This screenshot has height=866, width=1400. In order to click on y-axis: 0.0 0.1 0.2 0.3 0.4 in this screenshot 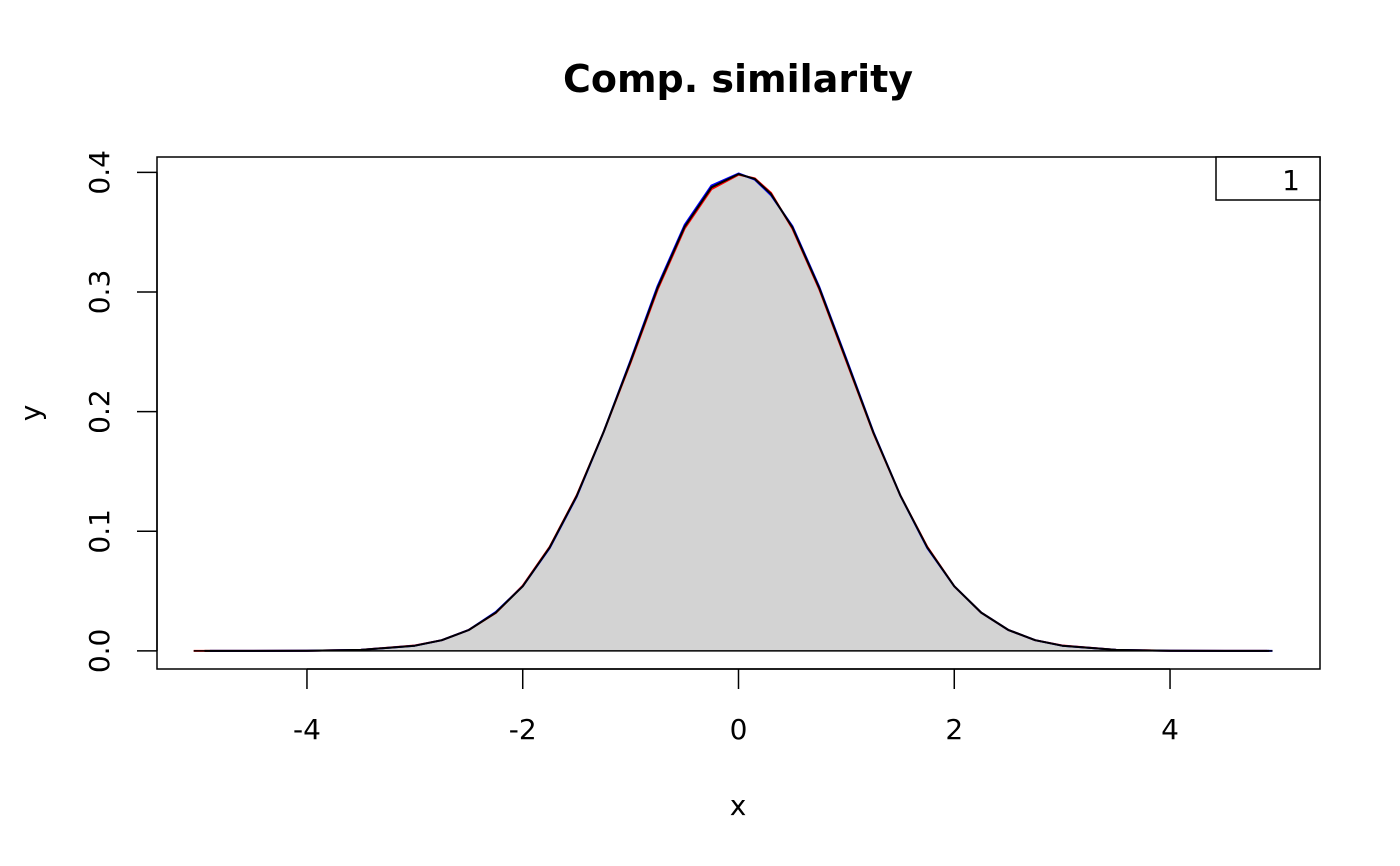, I will do `click(120, 412)`.